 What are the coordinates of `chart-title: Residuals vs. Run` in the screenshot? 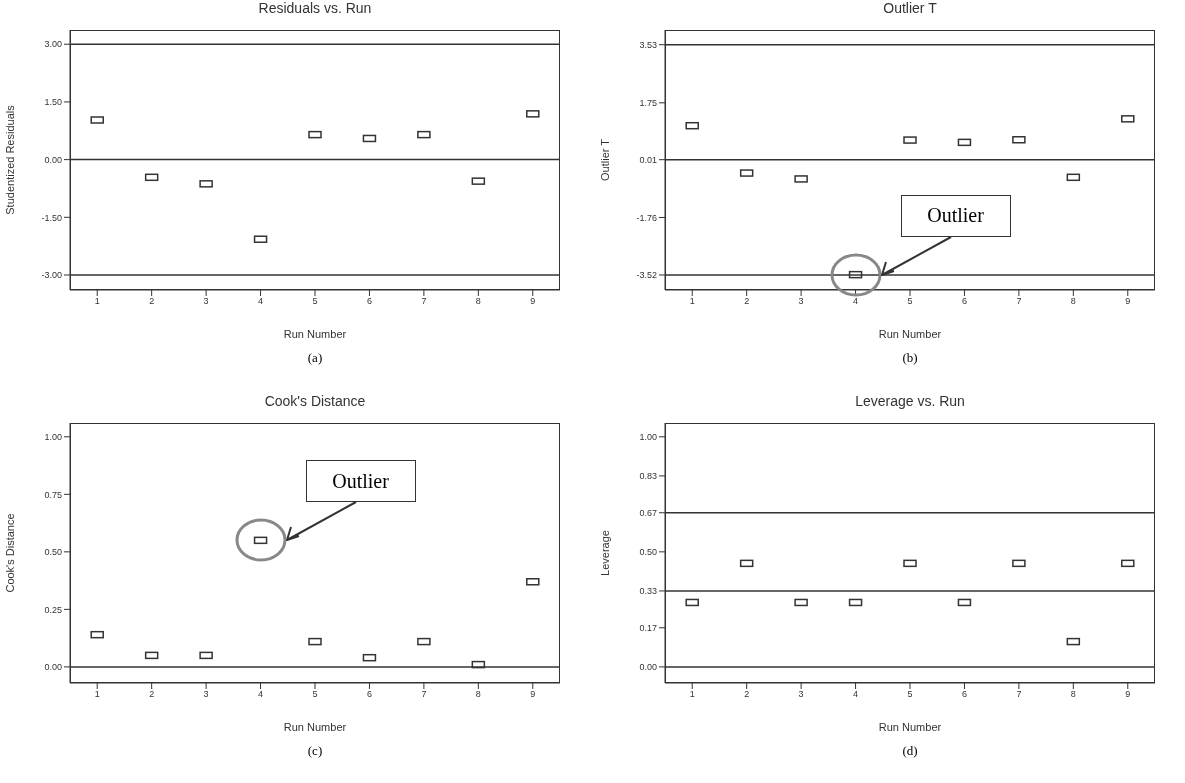 It's located at (315, 8).